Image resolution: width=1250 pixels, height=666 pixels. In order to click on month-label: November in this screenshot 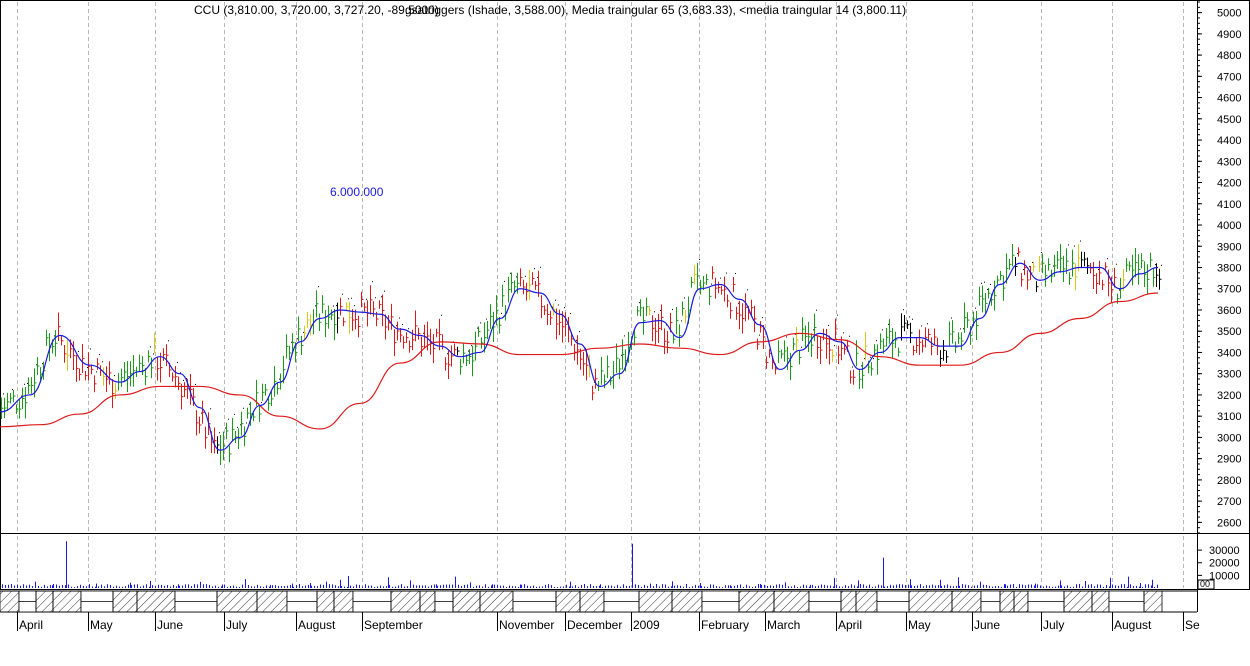, I will do `click(526, 625)`.